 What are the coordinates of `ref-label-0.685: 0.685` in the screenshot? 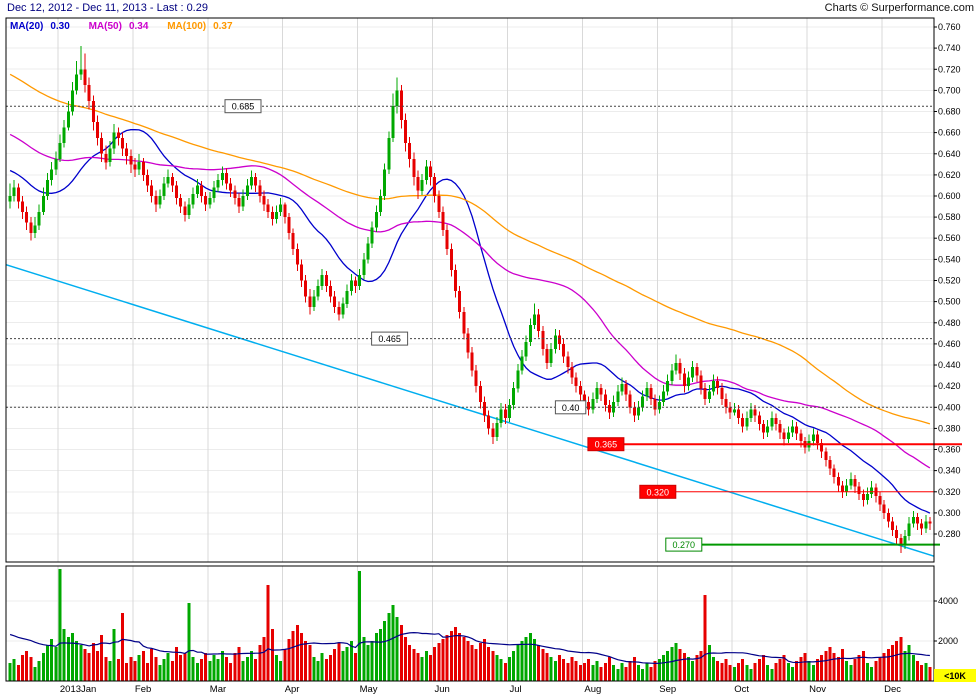 It's located at (243, 106).